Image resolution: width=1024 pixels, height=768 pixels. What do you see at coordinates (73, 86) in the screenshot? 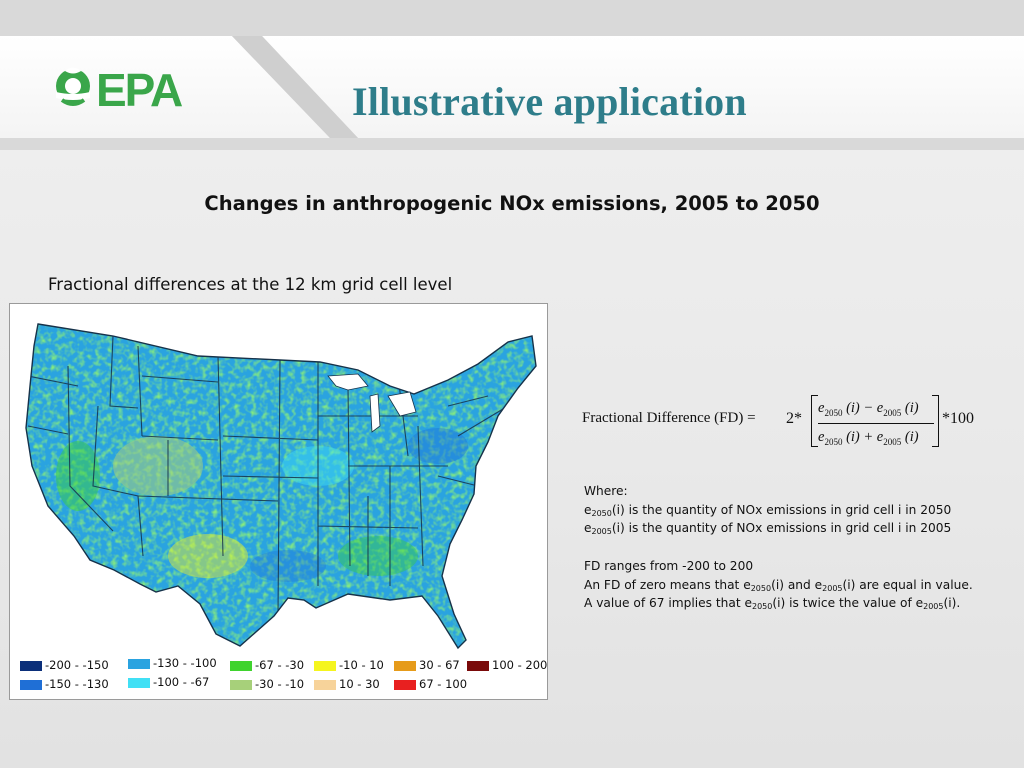
I see `flower-icon` at bounding box center [73, 86].